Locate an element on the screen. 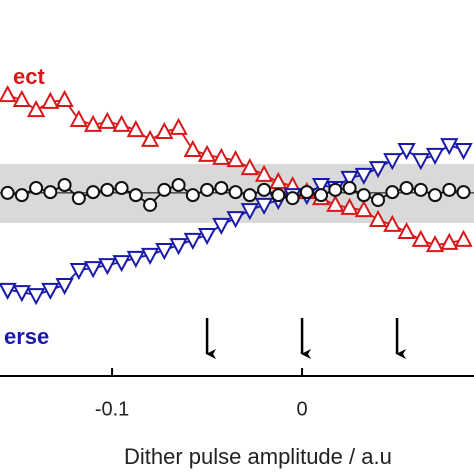 Image resolution: width=474 pixels, height=474 pixels. x-tick-label: 0 is located at coordinates (302, 409).